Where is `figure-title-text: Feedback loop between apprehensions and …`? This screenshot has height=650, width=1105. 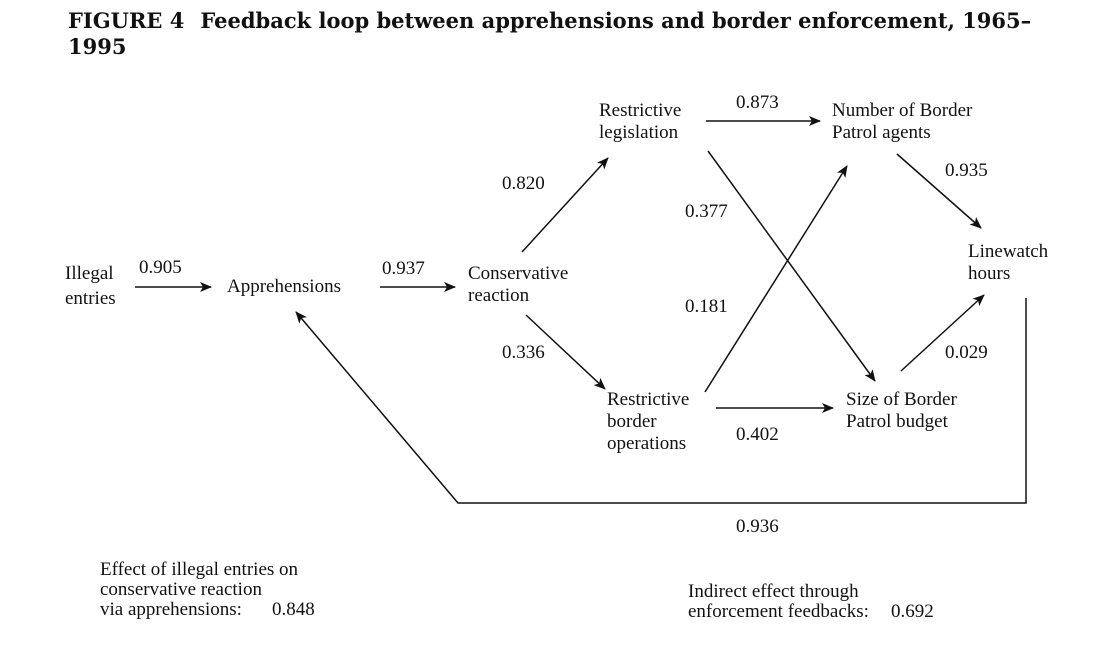
figure-title-text: Feedback loop between apprehensions and … is located at coordinates (550, 33).